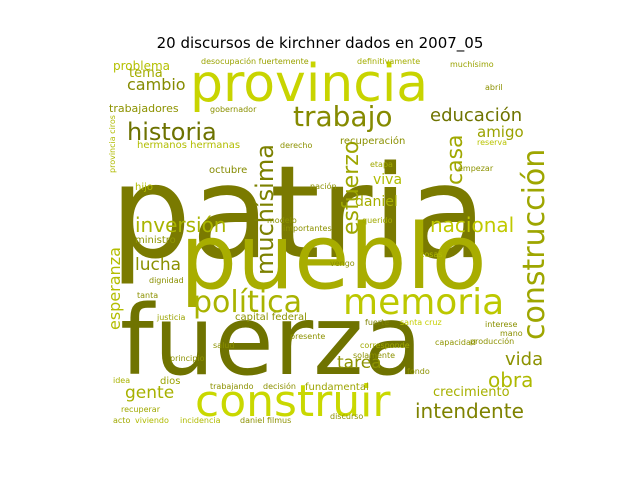 The image size is (640, 480). What do you see at coordinates (376, 202) in the screenshot?
I see `word-daniel: daniel` at bounding box center [376, 202].